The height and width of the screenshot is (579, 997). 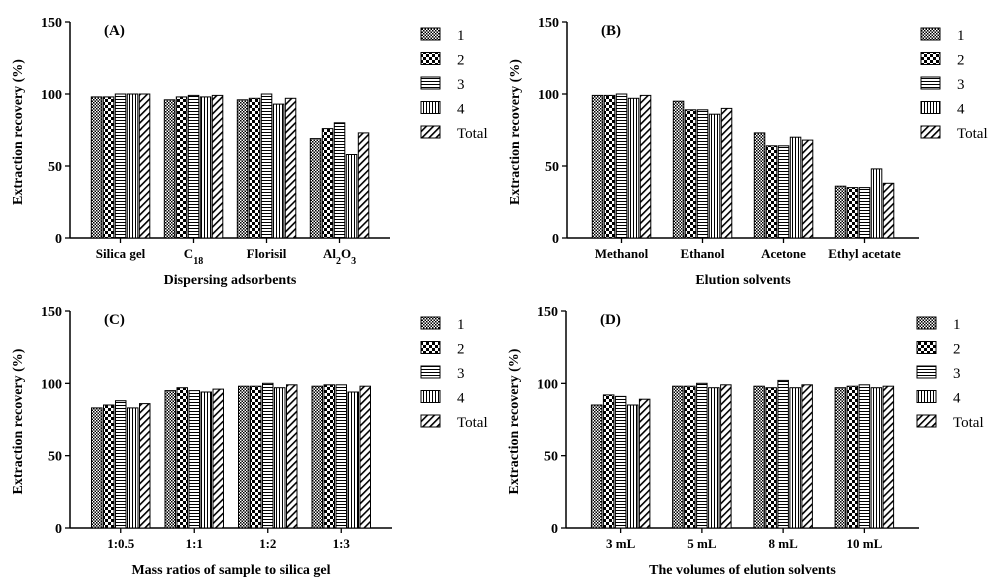 What do you see at coordinates (267, 253) in the screenshot?
I see `x-tick-label: Florisil` at bounding box center [267, 253].